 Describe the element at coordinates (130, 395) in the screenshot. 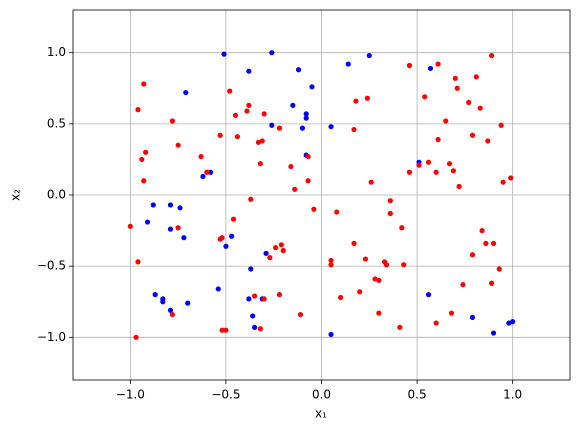

I see `x-tick-label: −1.0` at that location.